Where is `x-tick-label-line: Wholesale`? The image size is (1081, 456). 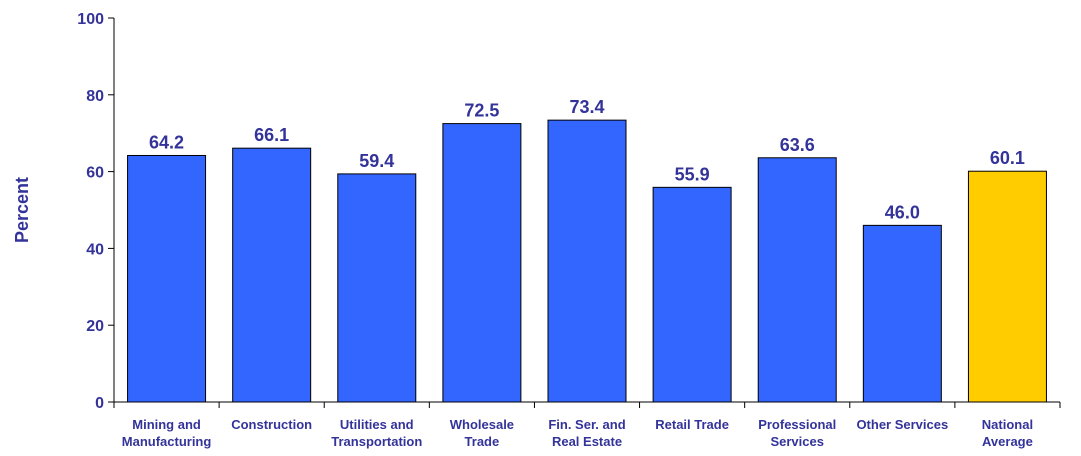
x-tick-label-line: Wholesale is located at coordinates (482, 424).